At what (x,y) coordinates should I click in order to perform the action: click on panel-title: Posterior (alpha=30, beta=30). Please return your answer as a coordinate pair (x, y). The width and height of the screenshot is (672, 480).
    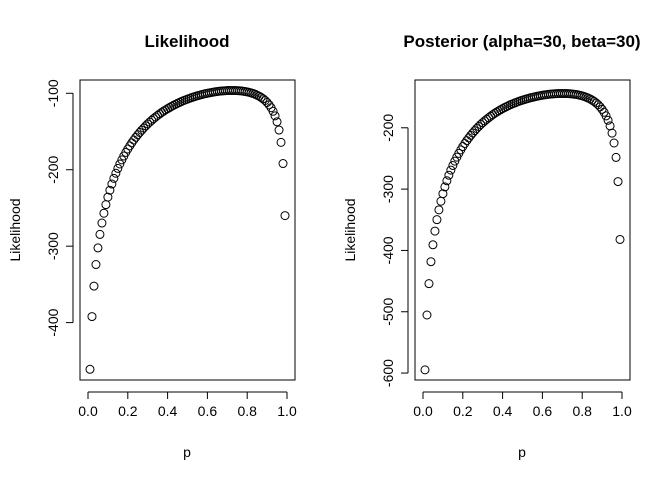
    Looking at the image, I should click on (521, 41).